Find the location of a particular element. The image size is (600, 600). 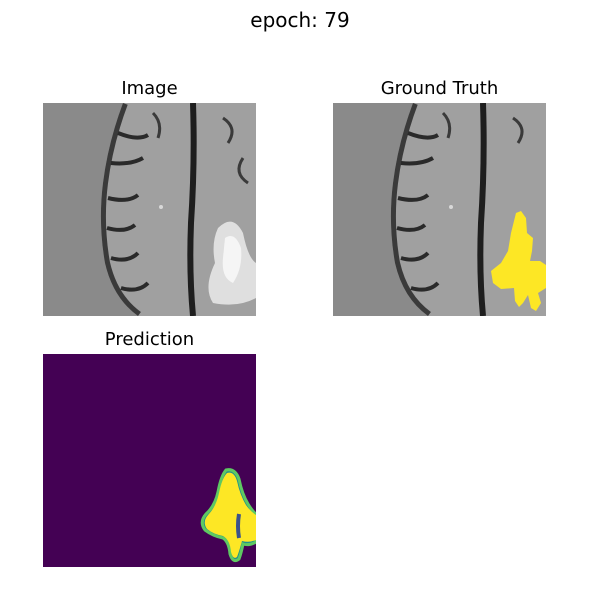

prediction-panel-title: Prediction is located at coordinates (149, 339).